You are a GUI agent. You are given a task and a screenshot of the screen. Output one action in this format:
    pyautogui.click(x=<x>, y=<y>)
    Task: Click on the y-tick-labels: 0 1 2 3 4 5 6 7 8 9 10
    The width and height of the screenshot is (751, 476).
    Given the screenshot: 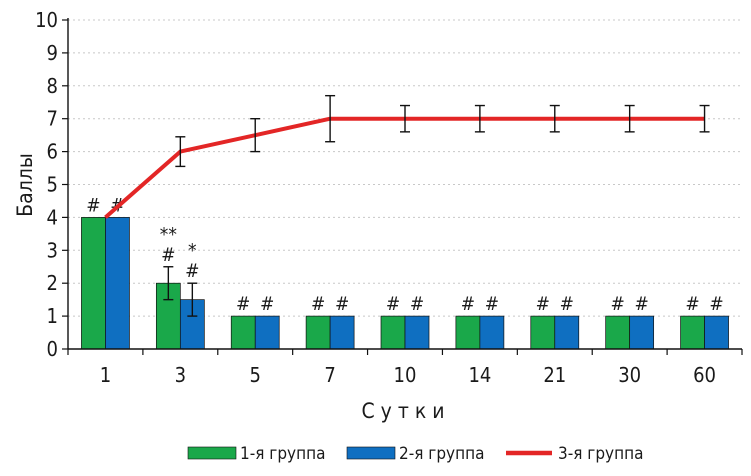 What is the action you would take?
    pyautogui.click(x=51, y=184)
    